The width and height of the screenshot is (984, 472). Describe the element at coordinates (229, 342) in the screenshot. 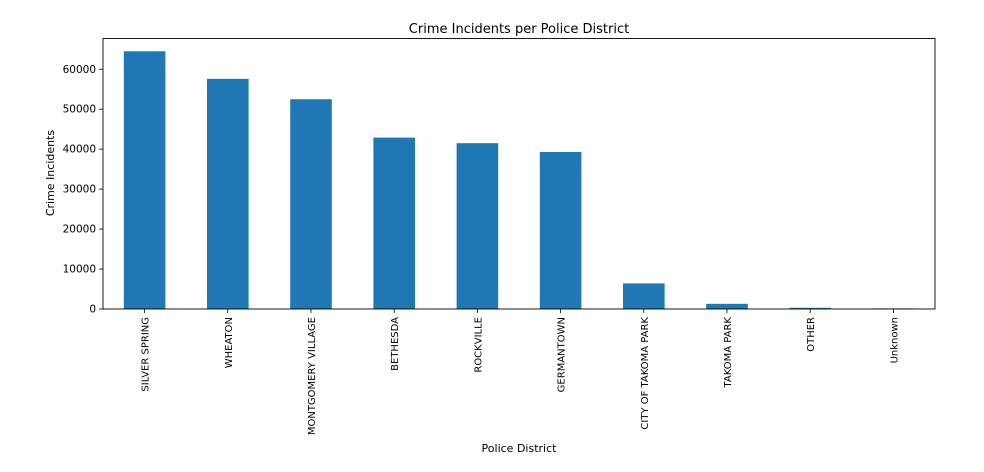

I see `x-tick-label: WHEATON` at that location.